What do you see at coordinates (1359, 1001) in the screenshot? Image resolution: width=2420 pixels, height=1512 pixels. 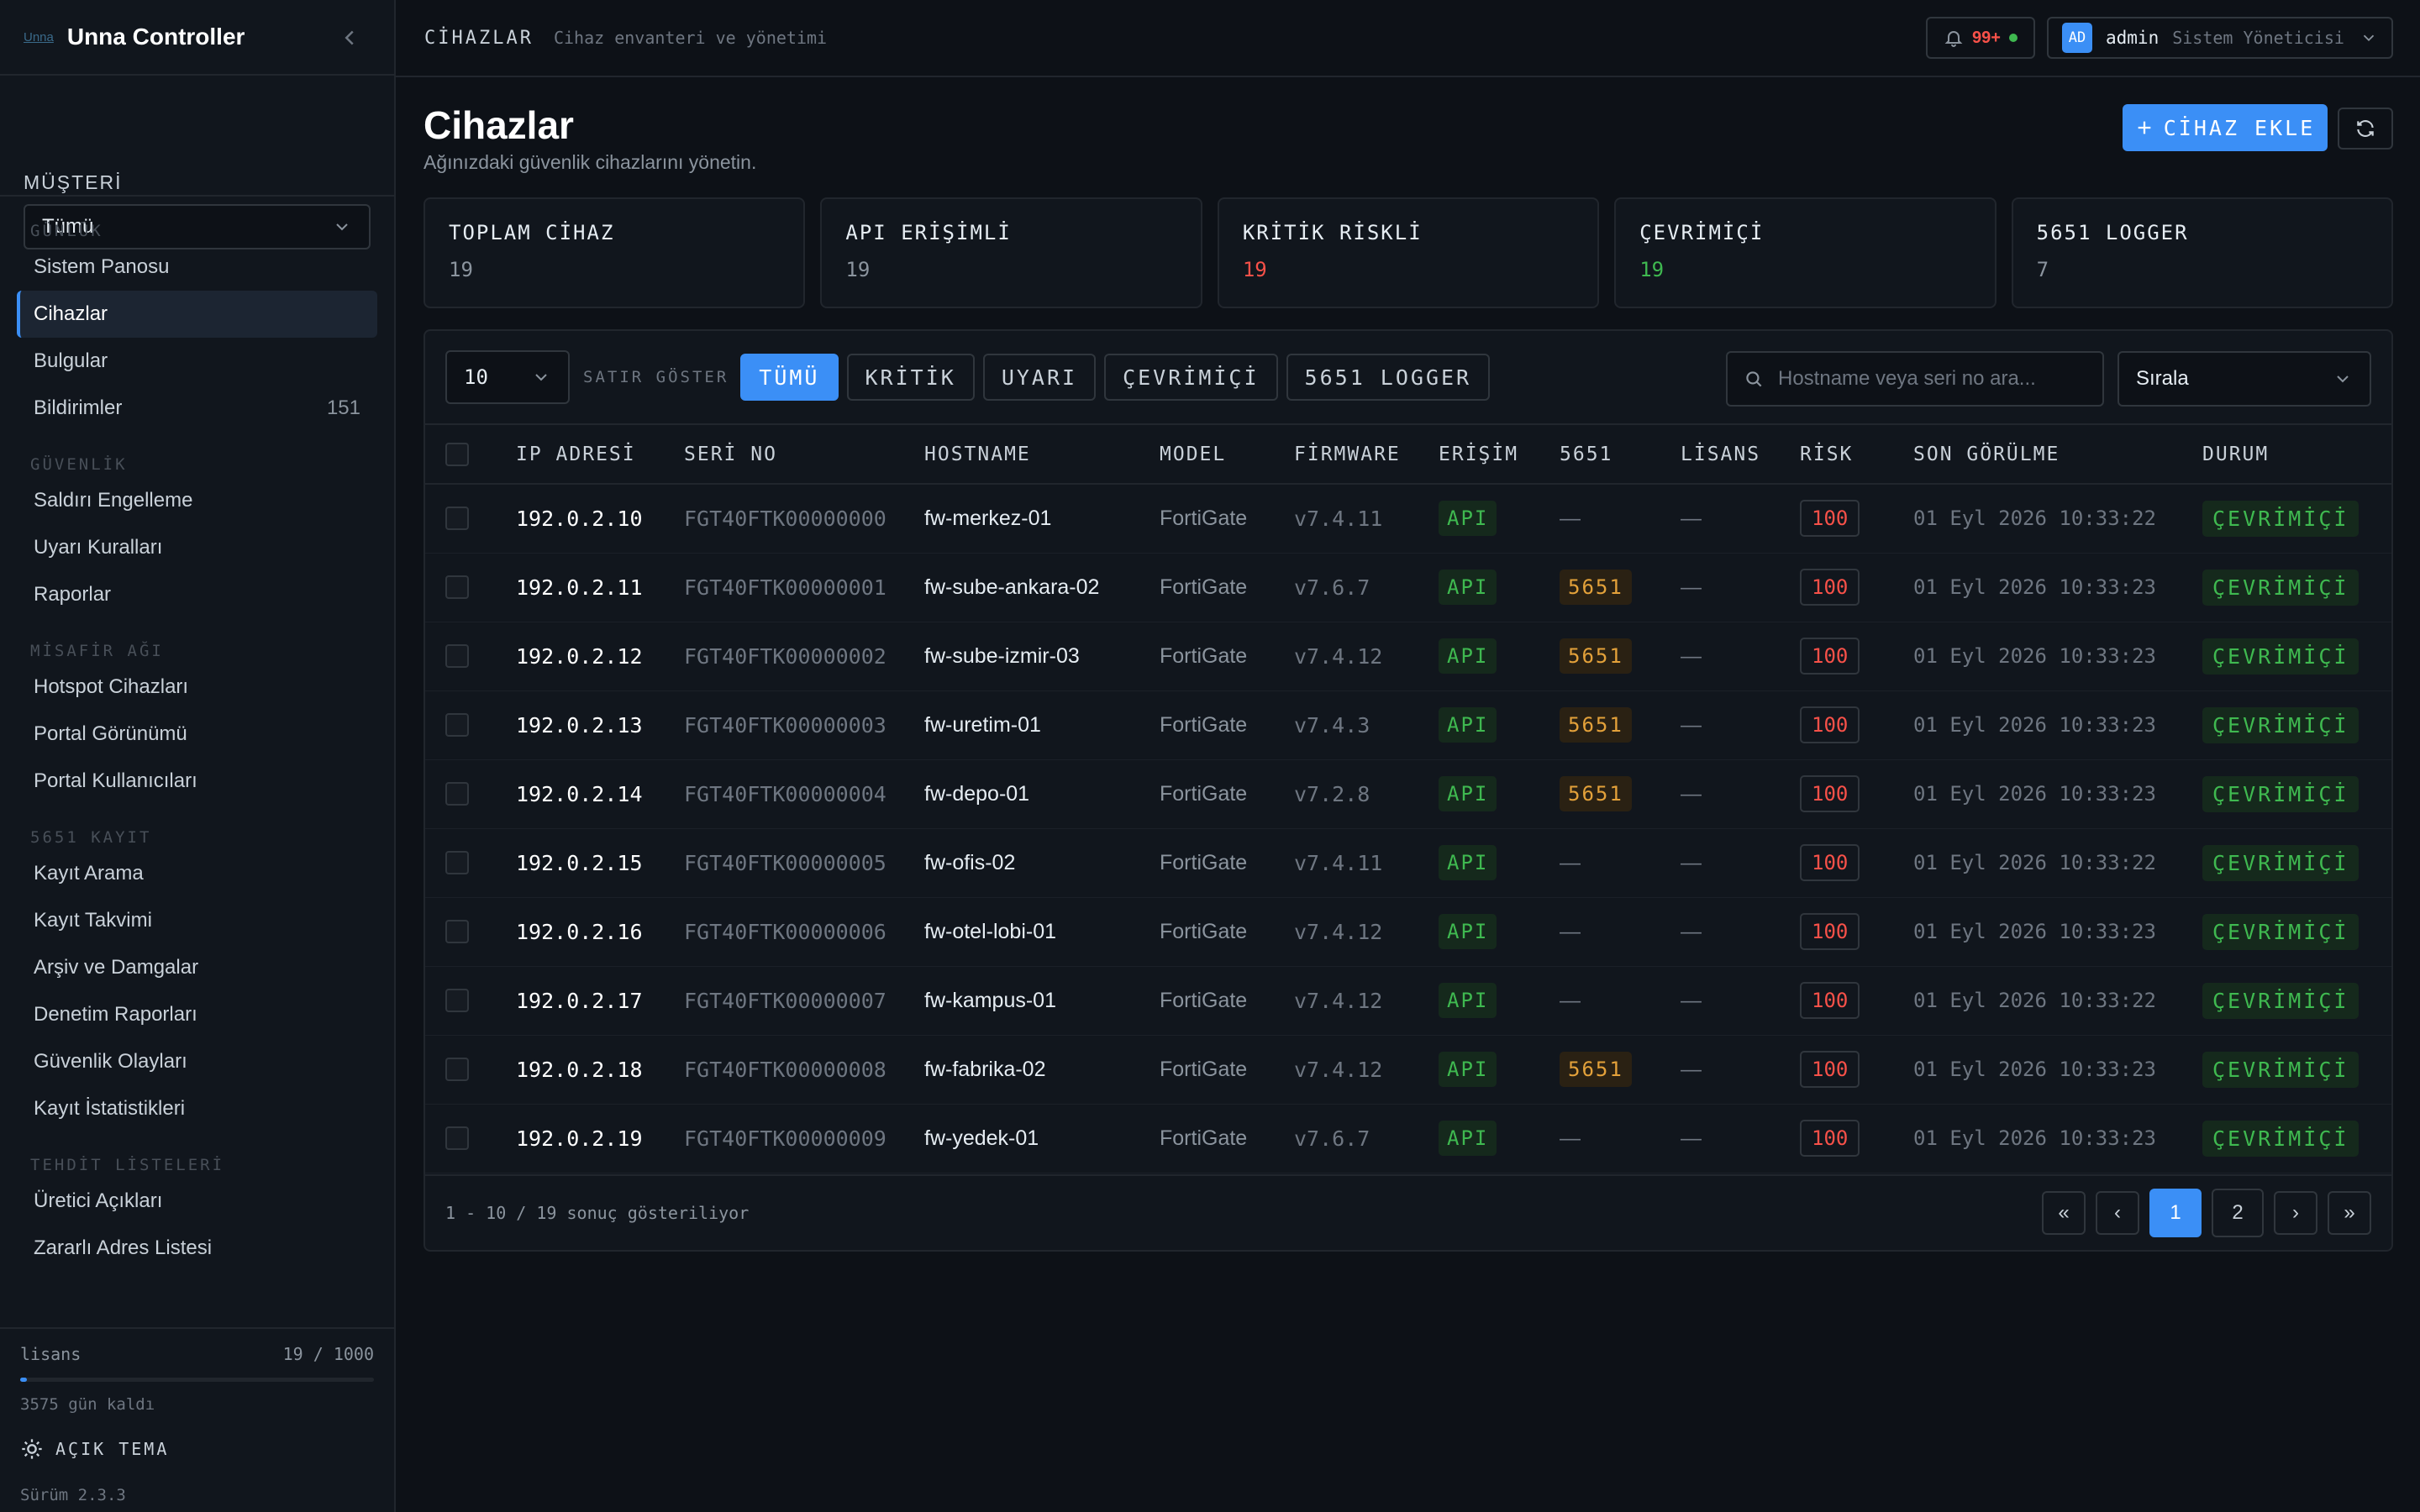 I see `firmware-cell: v7.4.12` at bounding box center [1359, 1001].